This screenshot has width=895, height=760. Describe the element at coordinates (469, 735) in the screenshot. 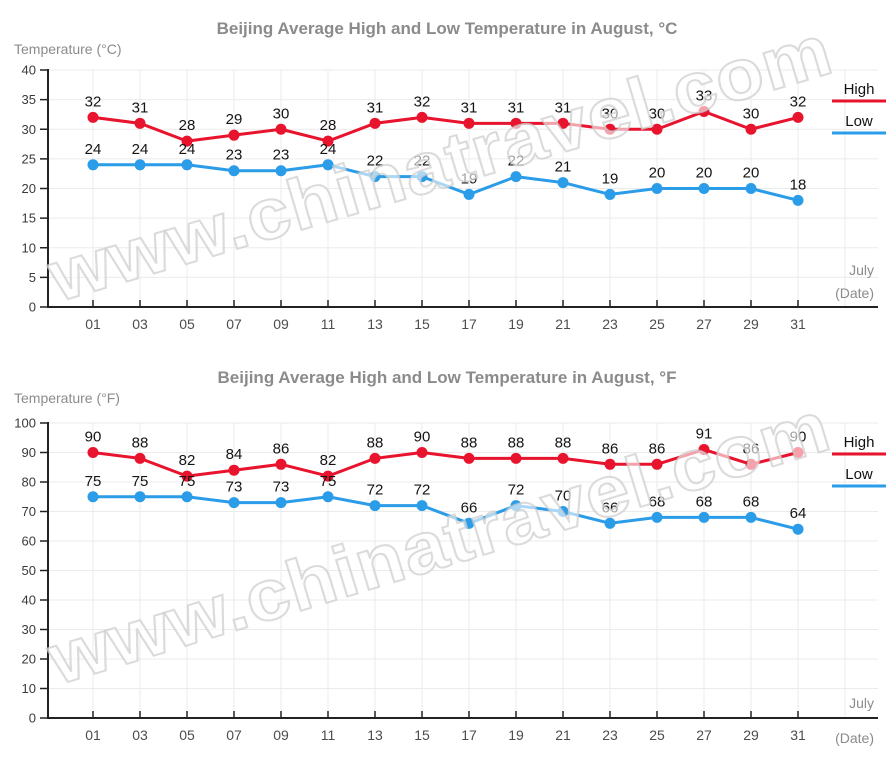

I see `x-tick-label: 17` at that location.